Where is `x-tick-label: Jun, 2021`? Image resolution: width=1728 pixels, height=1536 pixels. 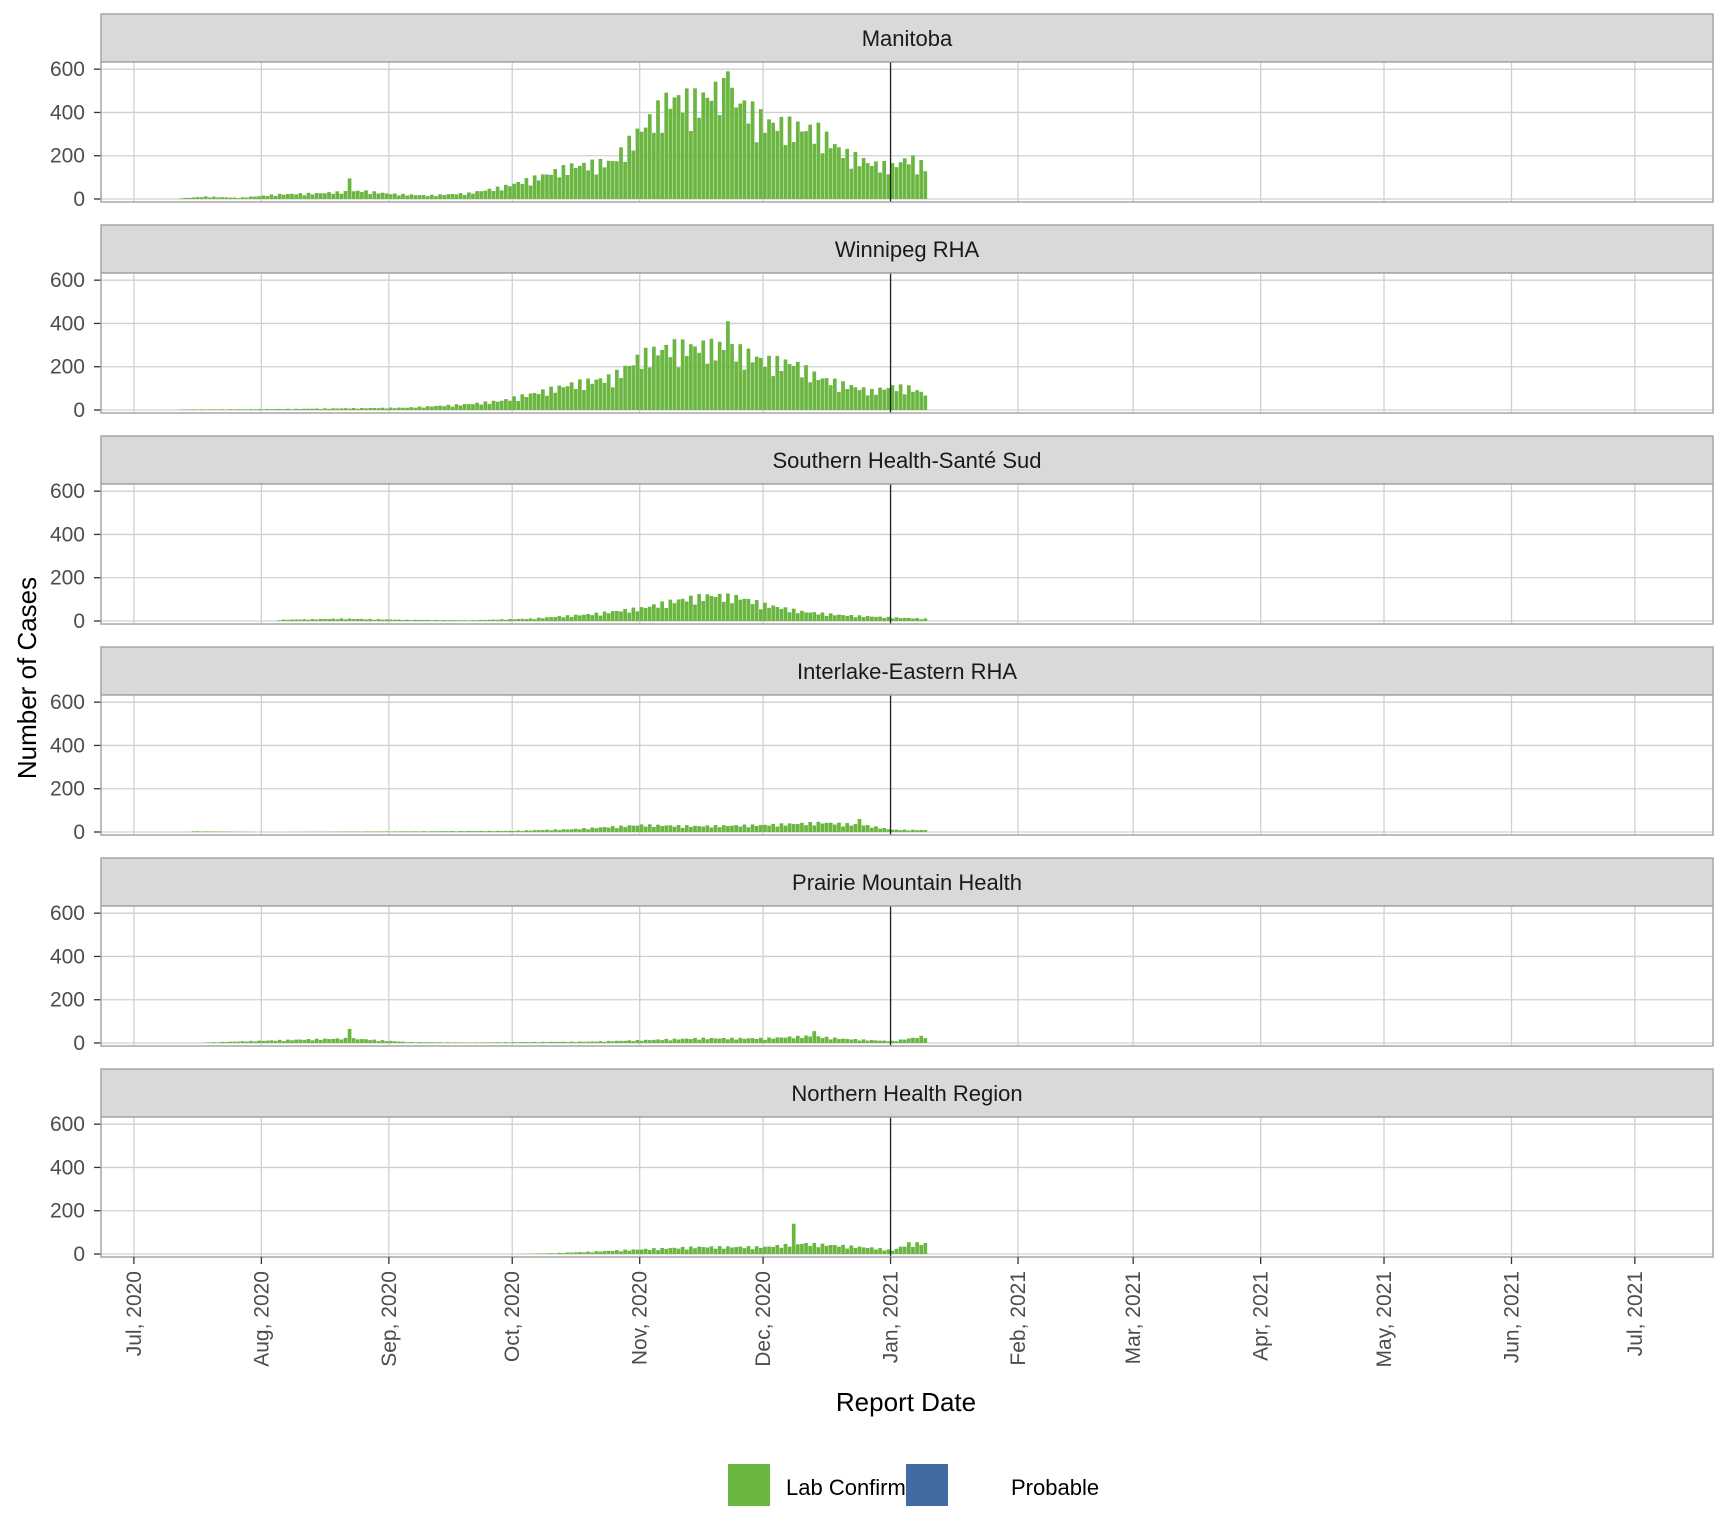
x-tick-label: Jun, 2021 is located at coordinates (1512, 1317).